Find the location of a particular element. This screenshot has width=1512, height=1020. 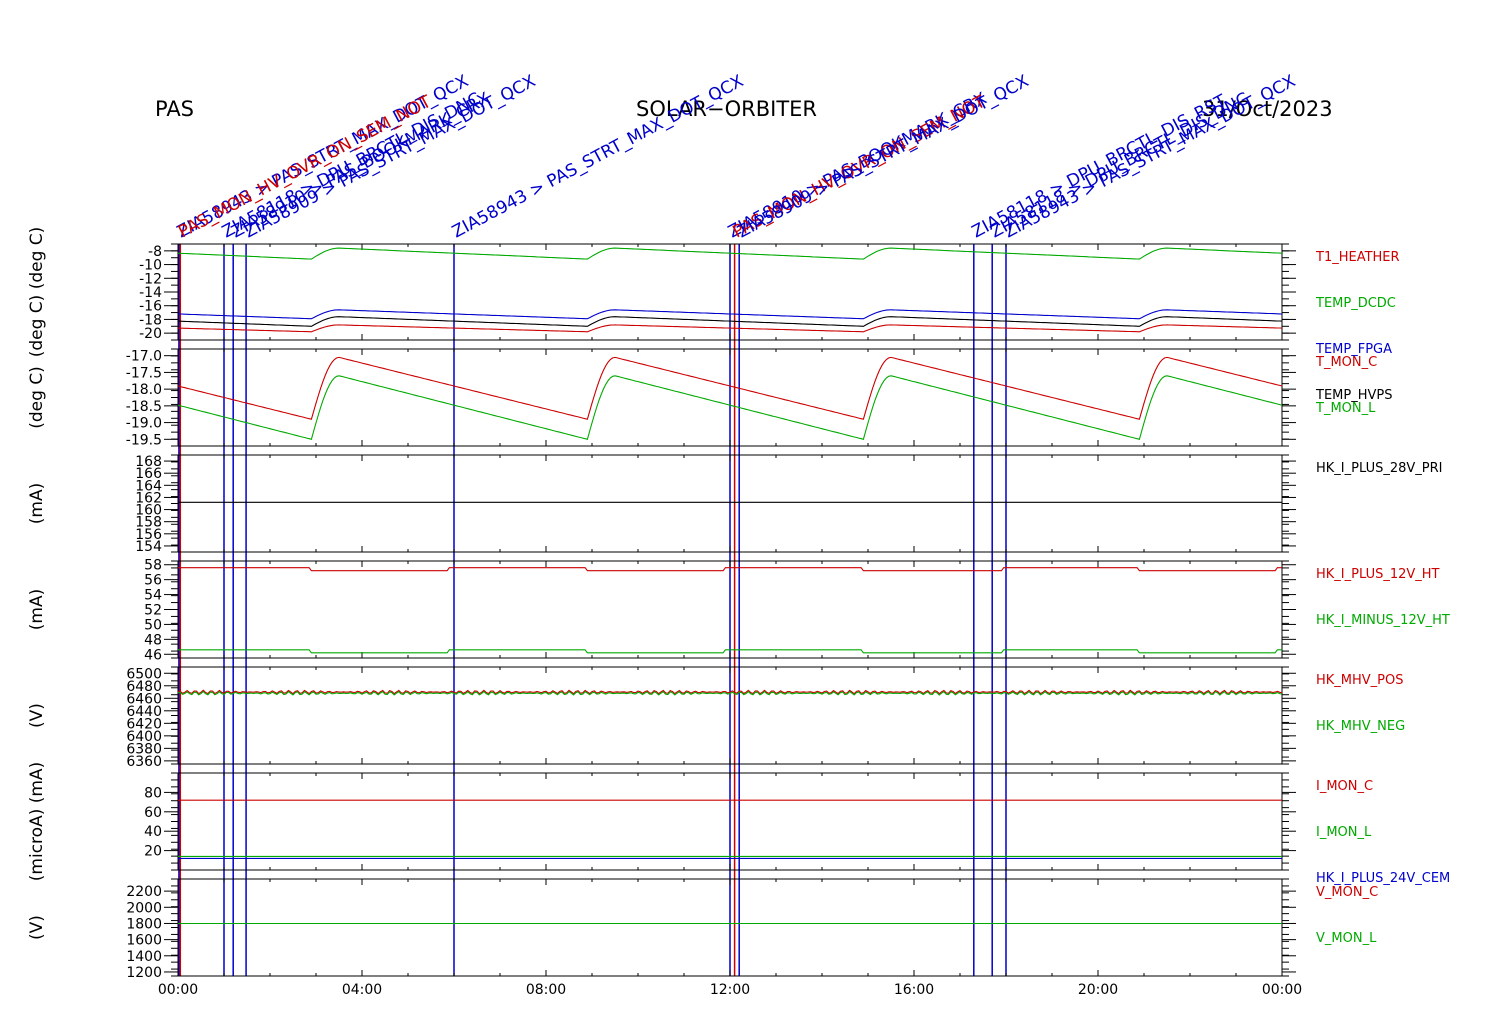

y-tick-label: 158 is located at coordinates (148, 523).